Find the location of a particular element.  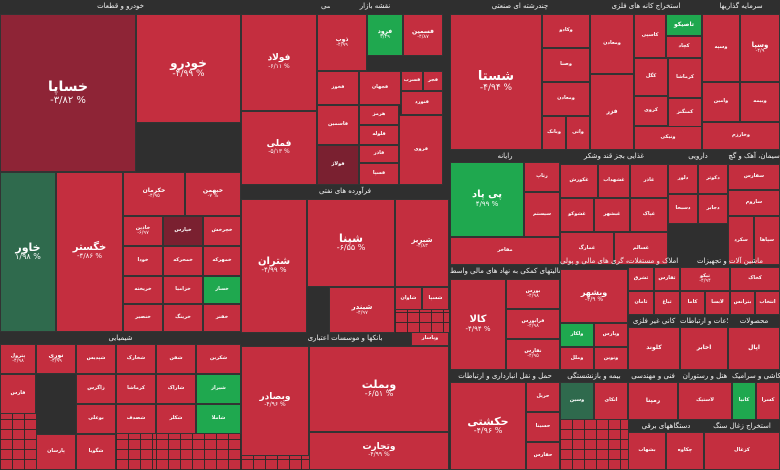

stock-tile: کمنگنز is located at coordinates (685, 113).